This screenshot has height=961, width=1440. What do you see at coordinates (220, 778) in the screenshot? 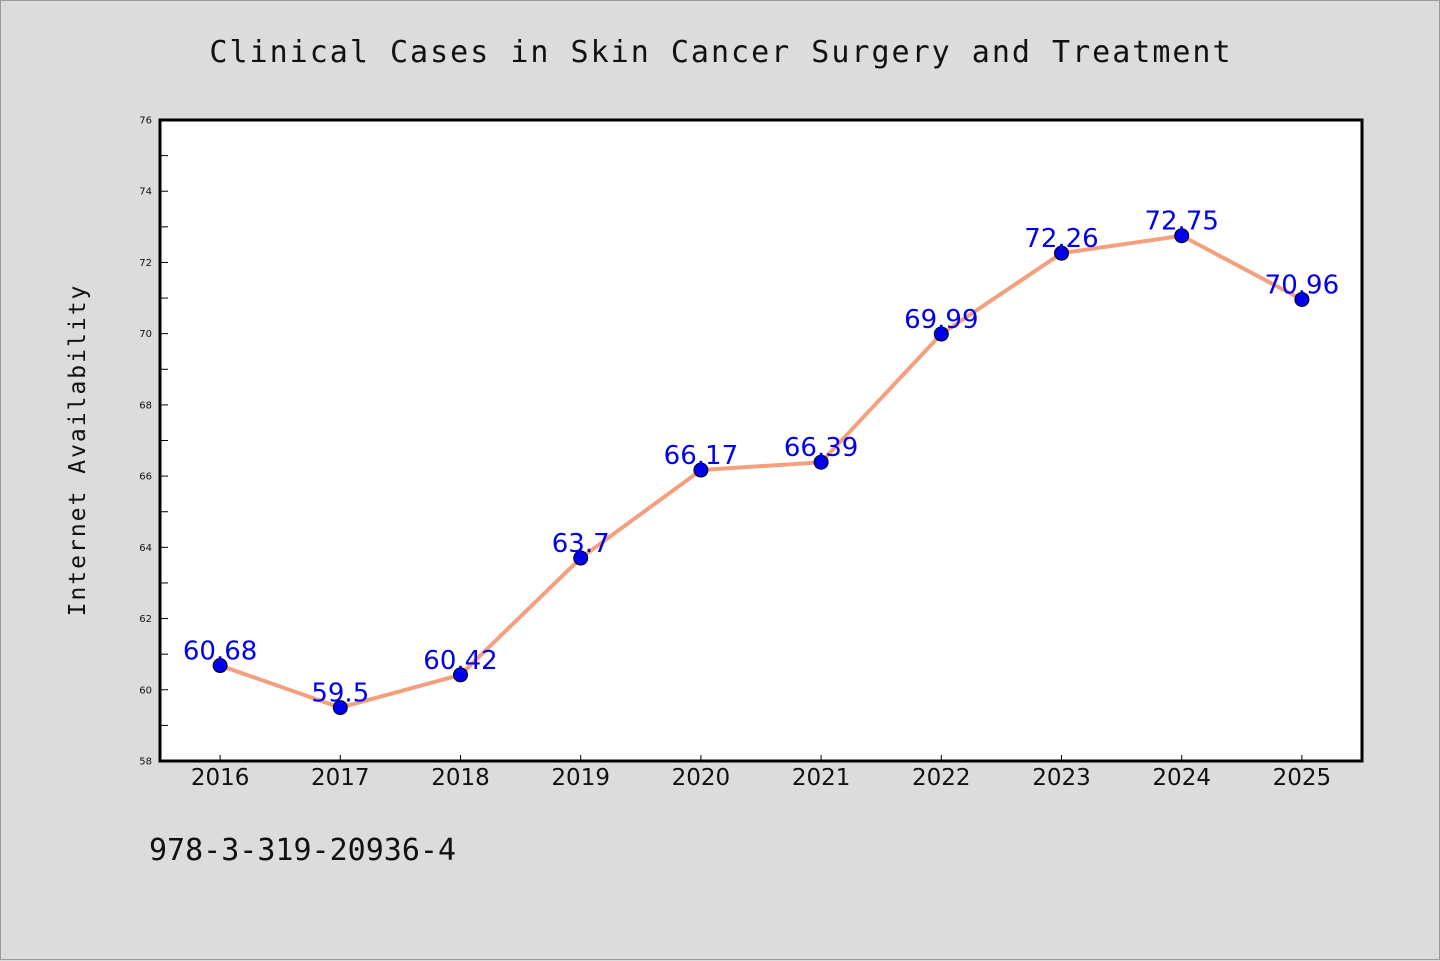
I see `x-tick-label: 2016` at bounding box center [220, 778].